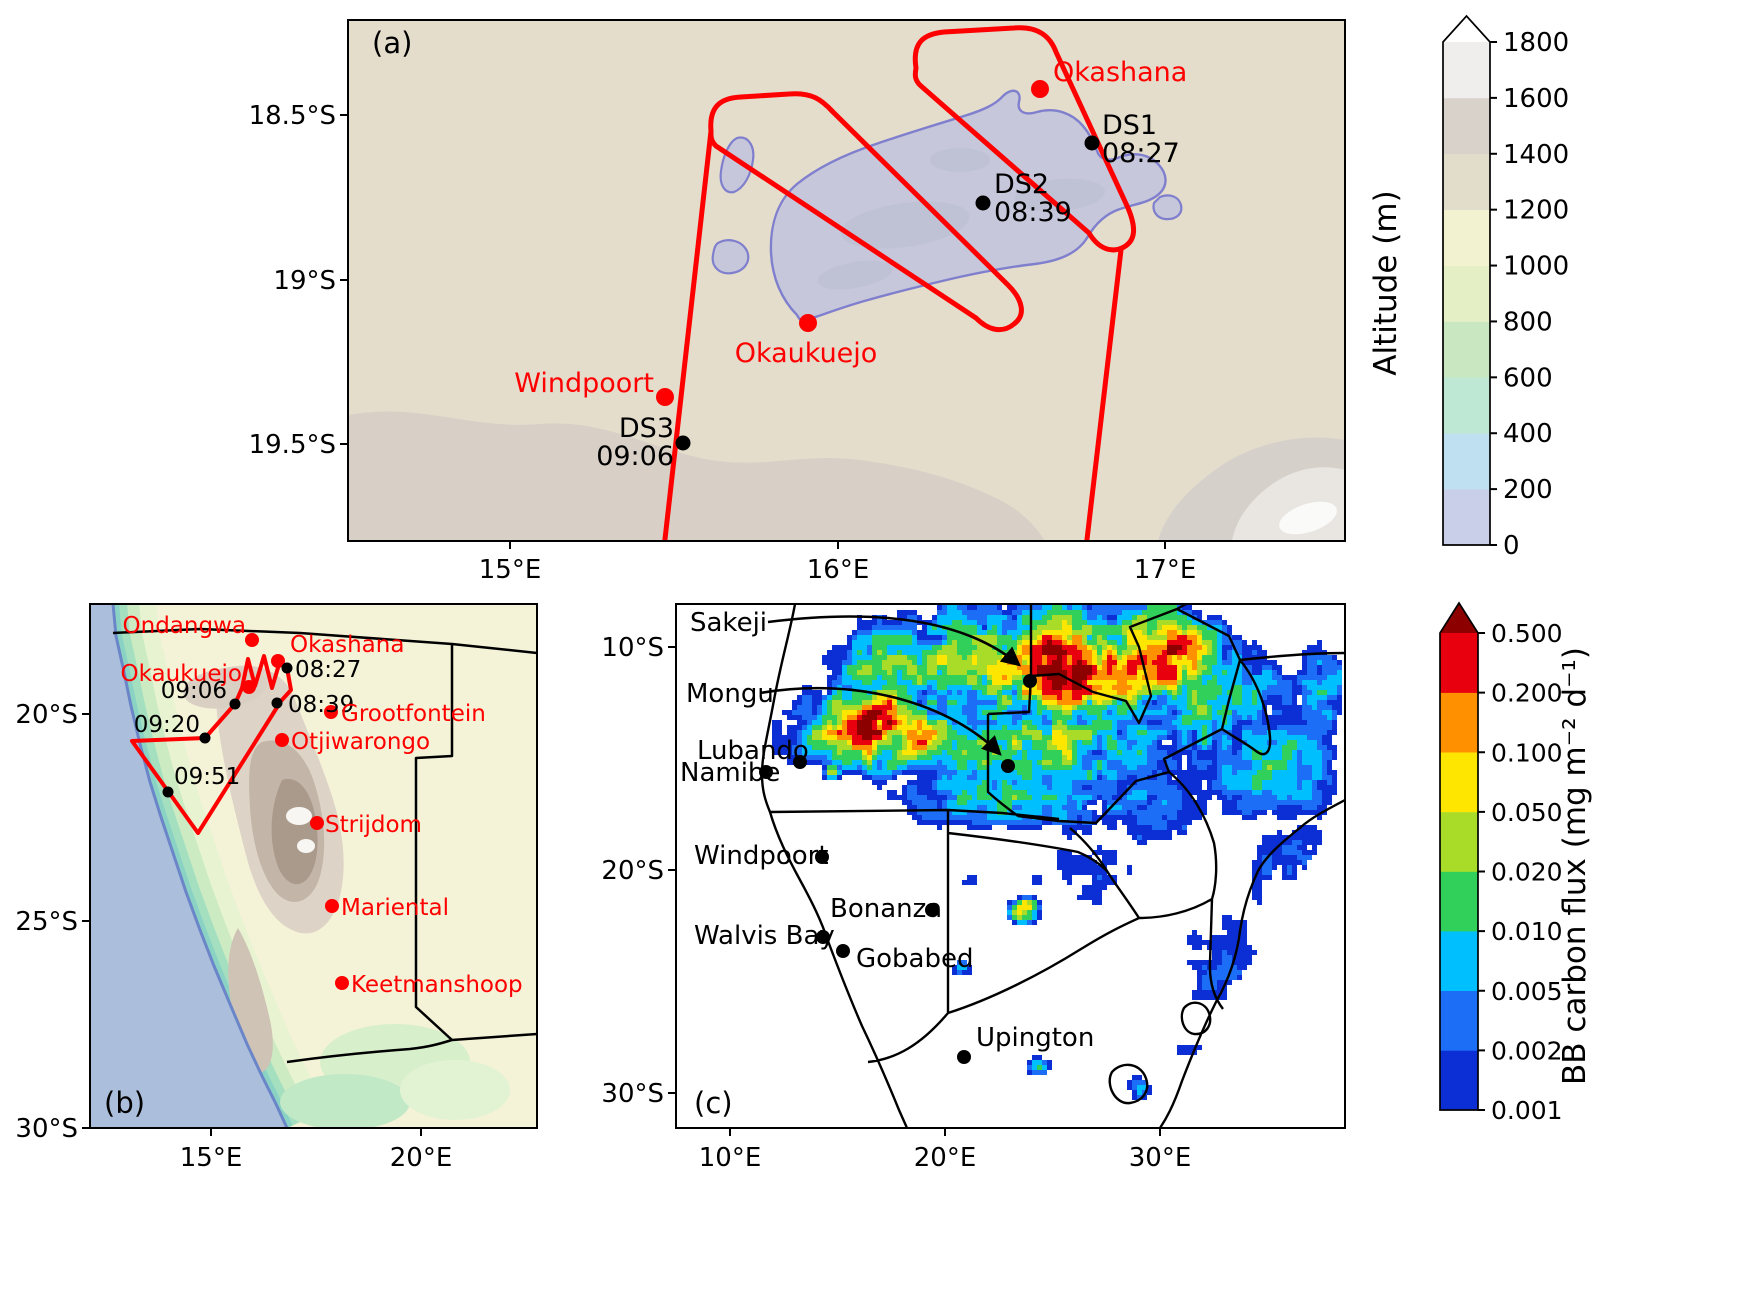  What do you see at coordinates (1021, 184) in the screenshot?
I see `label-ds2: DS2` at bounding box center [1021, 184].